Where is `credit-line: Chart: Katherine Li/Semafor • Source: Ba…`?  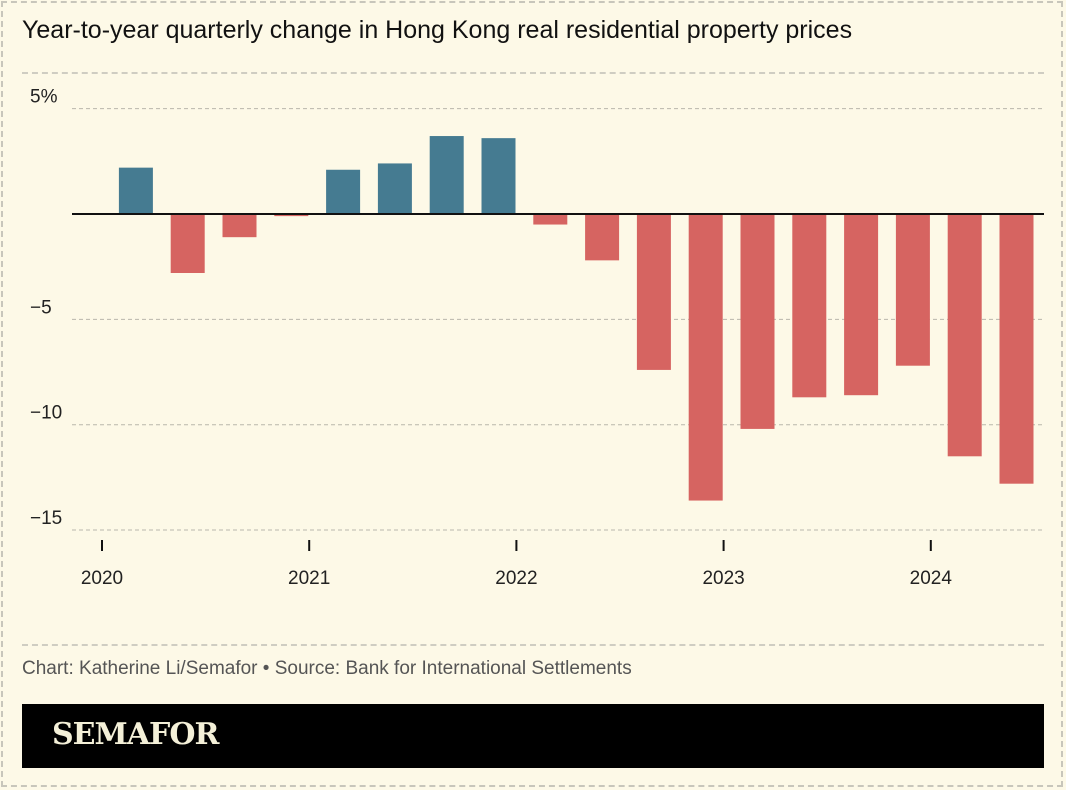
credit-line: Chart: Katherine Li/Semafor • Source: Ba… is located at coordinates (327, 668).